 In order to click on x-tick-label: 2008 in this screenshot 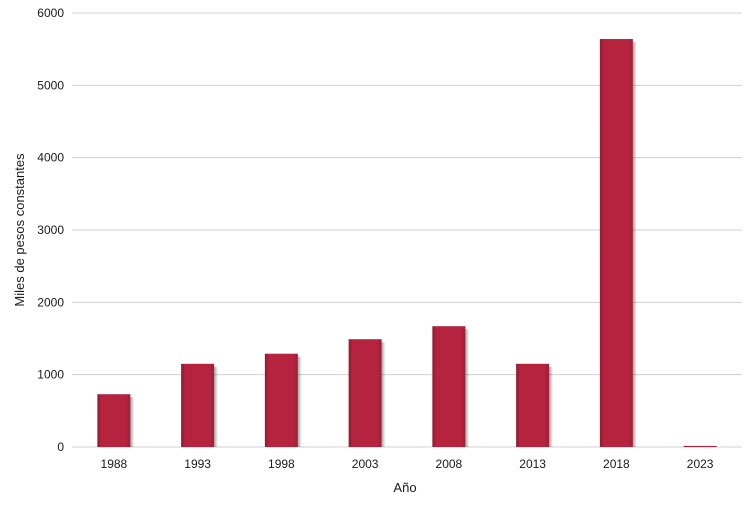, I will do `click(449, 464)`.